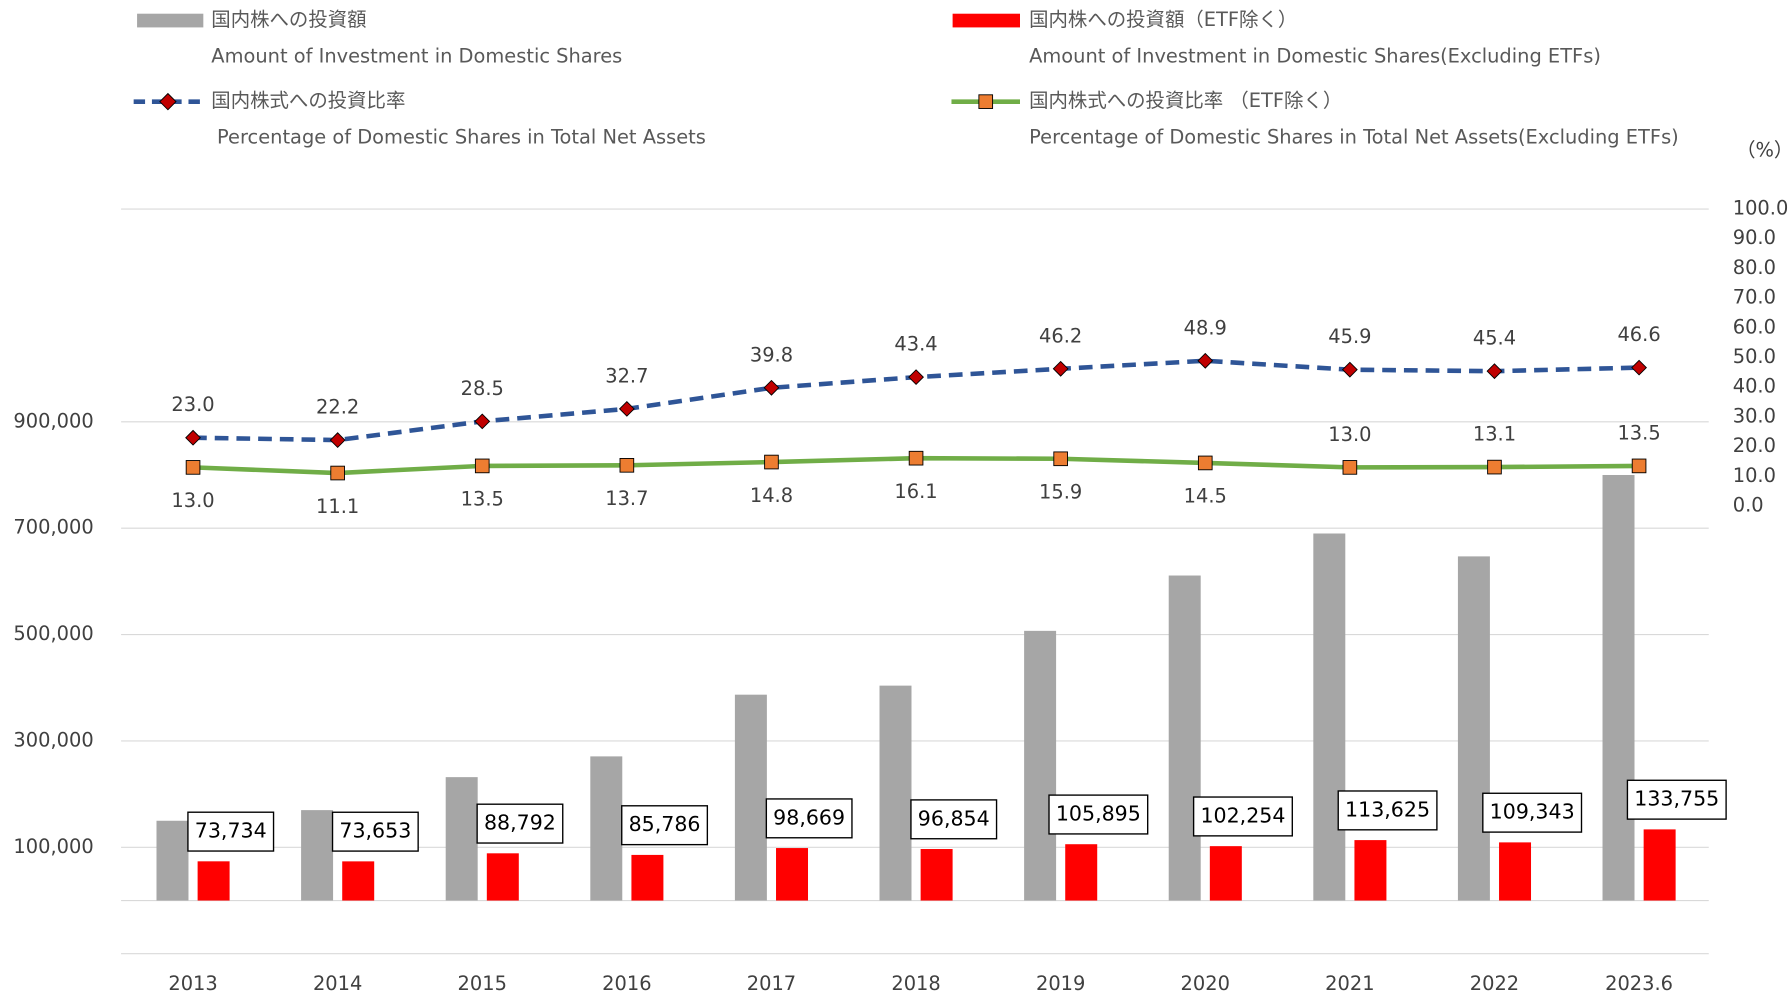  What do you see at coordinates (1754, 475) in the screenshot?
I see `y2-tick-label: 10.0` at bounding box center [1754, 475].